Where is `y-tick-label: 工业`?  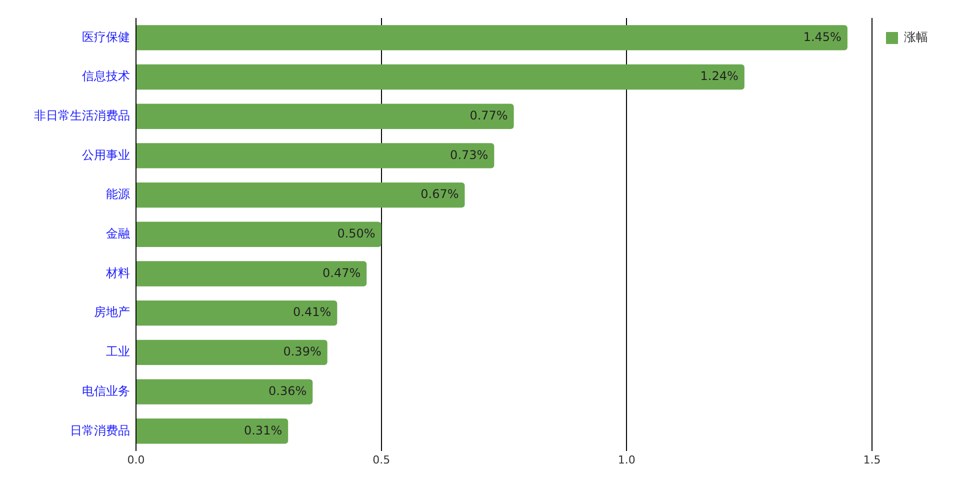 y-tick-label: 工业 is located at coordinates (118, 351).